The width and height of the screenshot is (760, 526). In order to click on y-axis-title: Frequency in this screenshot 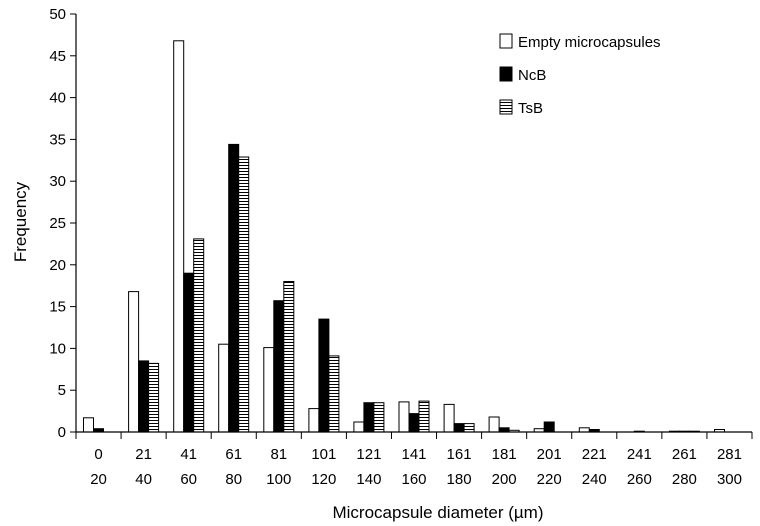, I will do `click(20, 221)`.